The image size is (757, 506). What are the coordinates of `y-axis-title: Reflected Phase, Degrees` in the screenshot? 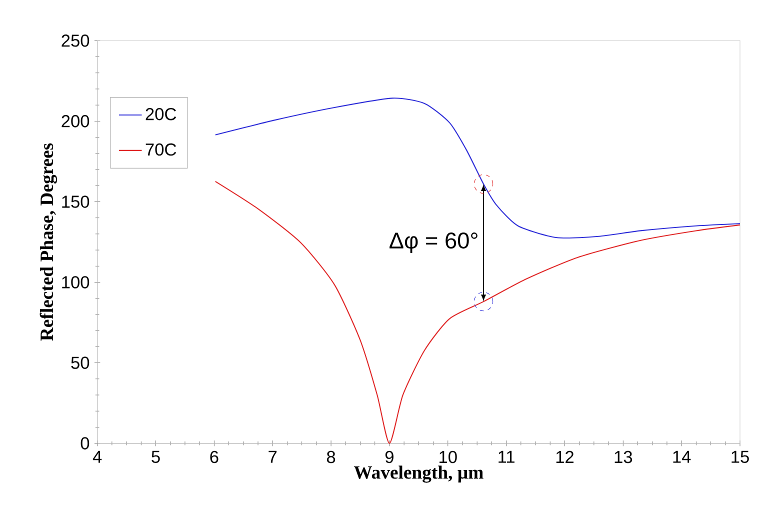 It's located at (49, 242).